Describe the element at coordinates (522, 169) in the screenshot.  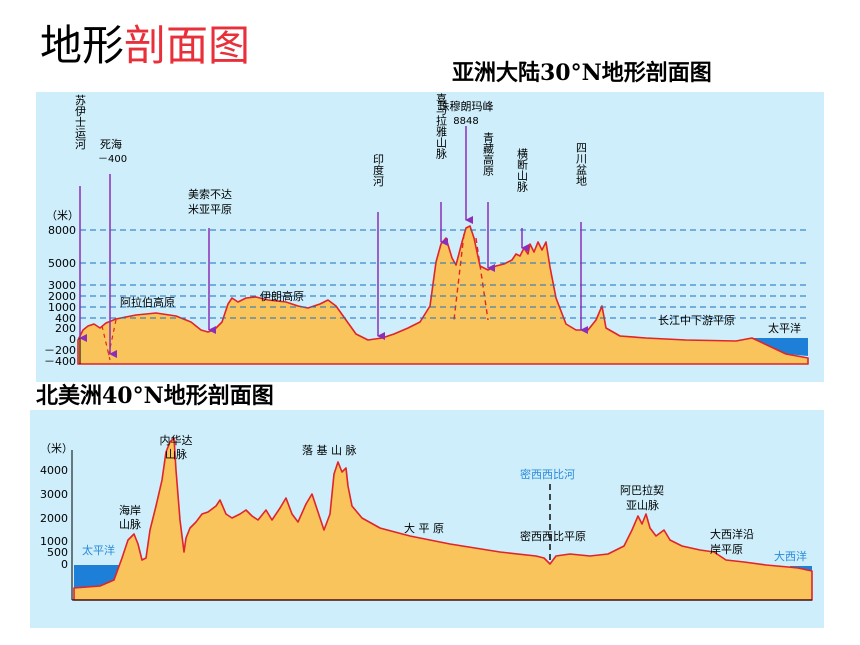
I see `label-hengduan: 横断山脉` at that location.